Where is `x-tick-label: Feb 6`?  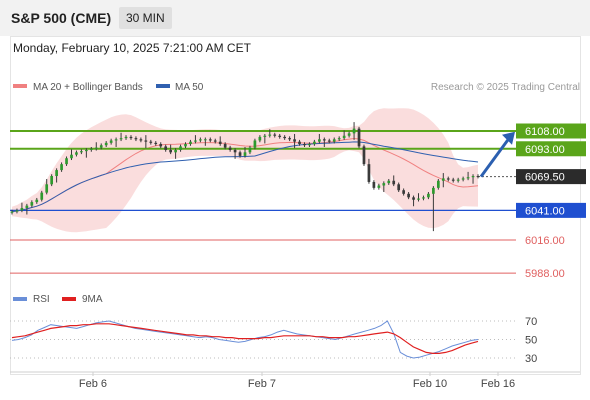 x-tick-label: Feb 6 is located at coordinates (93, 384).